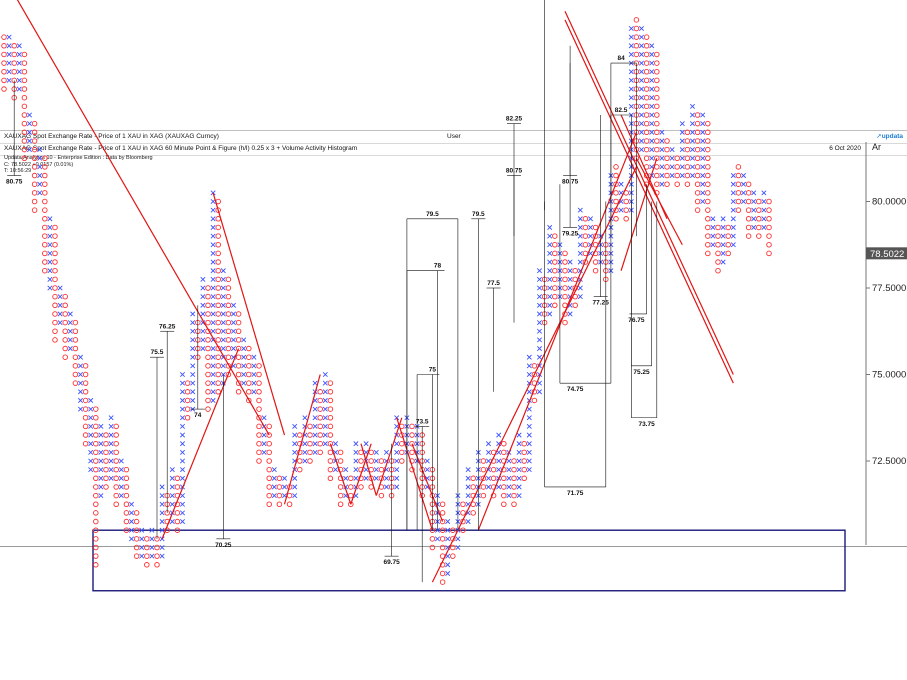 Image resolution: width=907 pixels, height=680 pixels. Describe the element at coordinates (641, 372) in the screenshot. I see `target-label: 75.25` at that location.